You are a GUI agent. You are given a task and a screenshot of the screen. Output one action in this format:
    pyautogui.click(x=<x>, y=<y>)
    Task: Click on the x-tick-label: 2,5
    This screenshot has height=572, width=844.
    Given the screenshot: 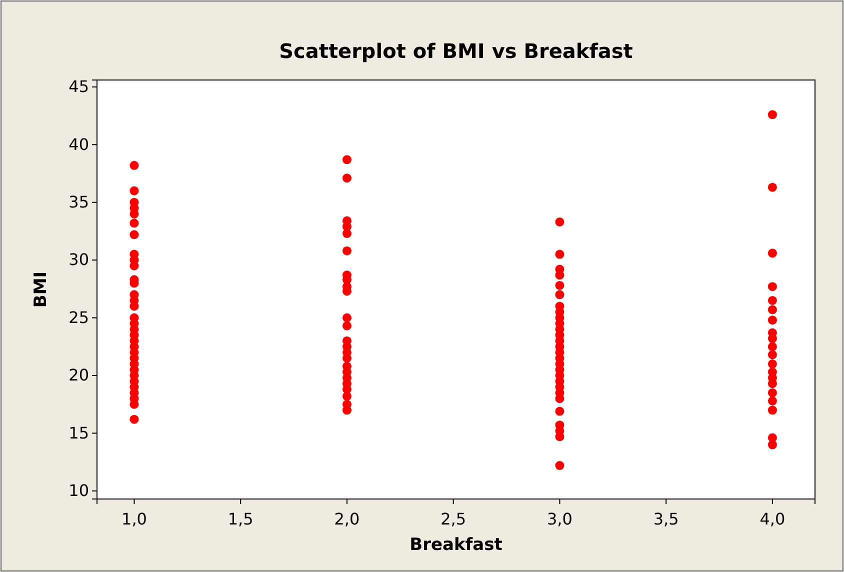 What is the action you would take?
    pyautogui.click(x=453, y=519)
    